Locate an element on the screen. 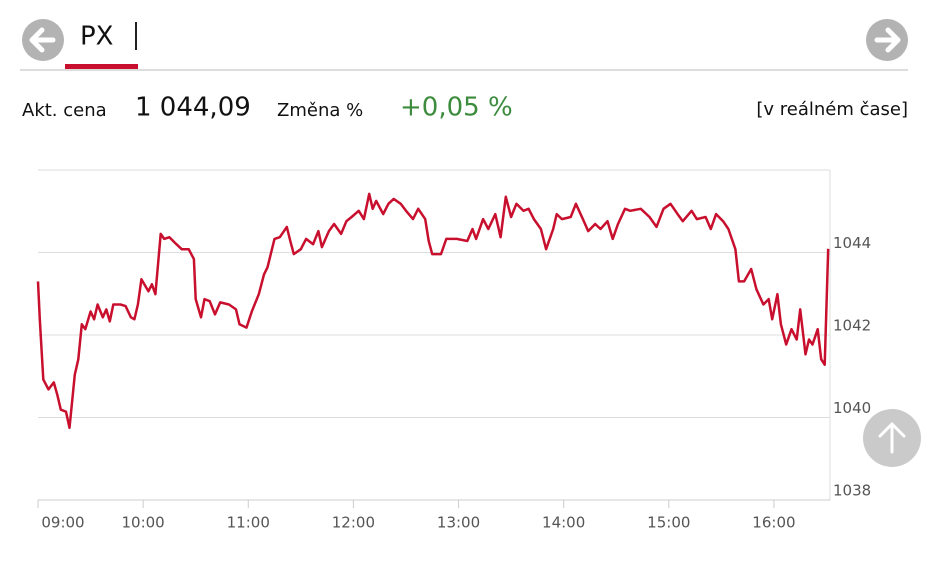 The image size is (937, 561). scroll-top-button is located at coordinates (892, 438).